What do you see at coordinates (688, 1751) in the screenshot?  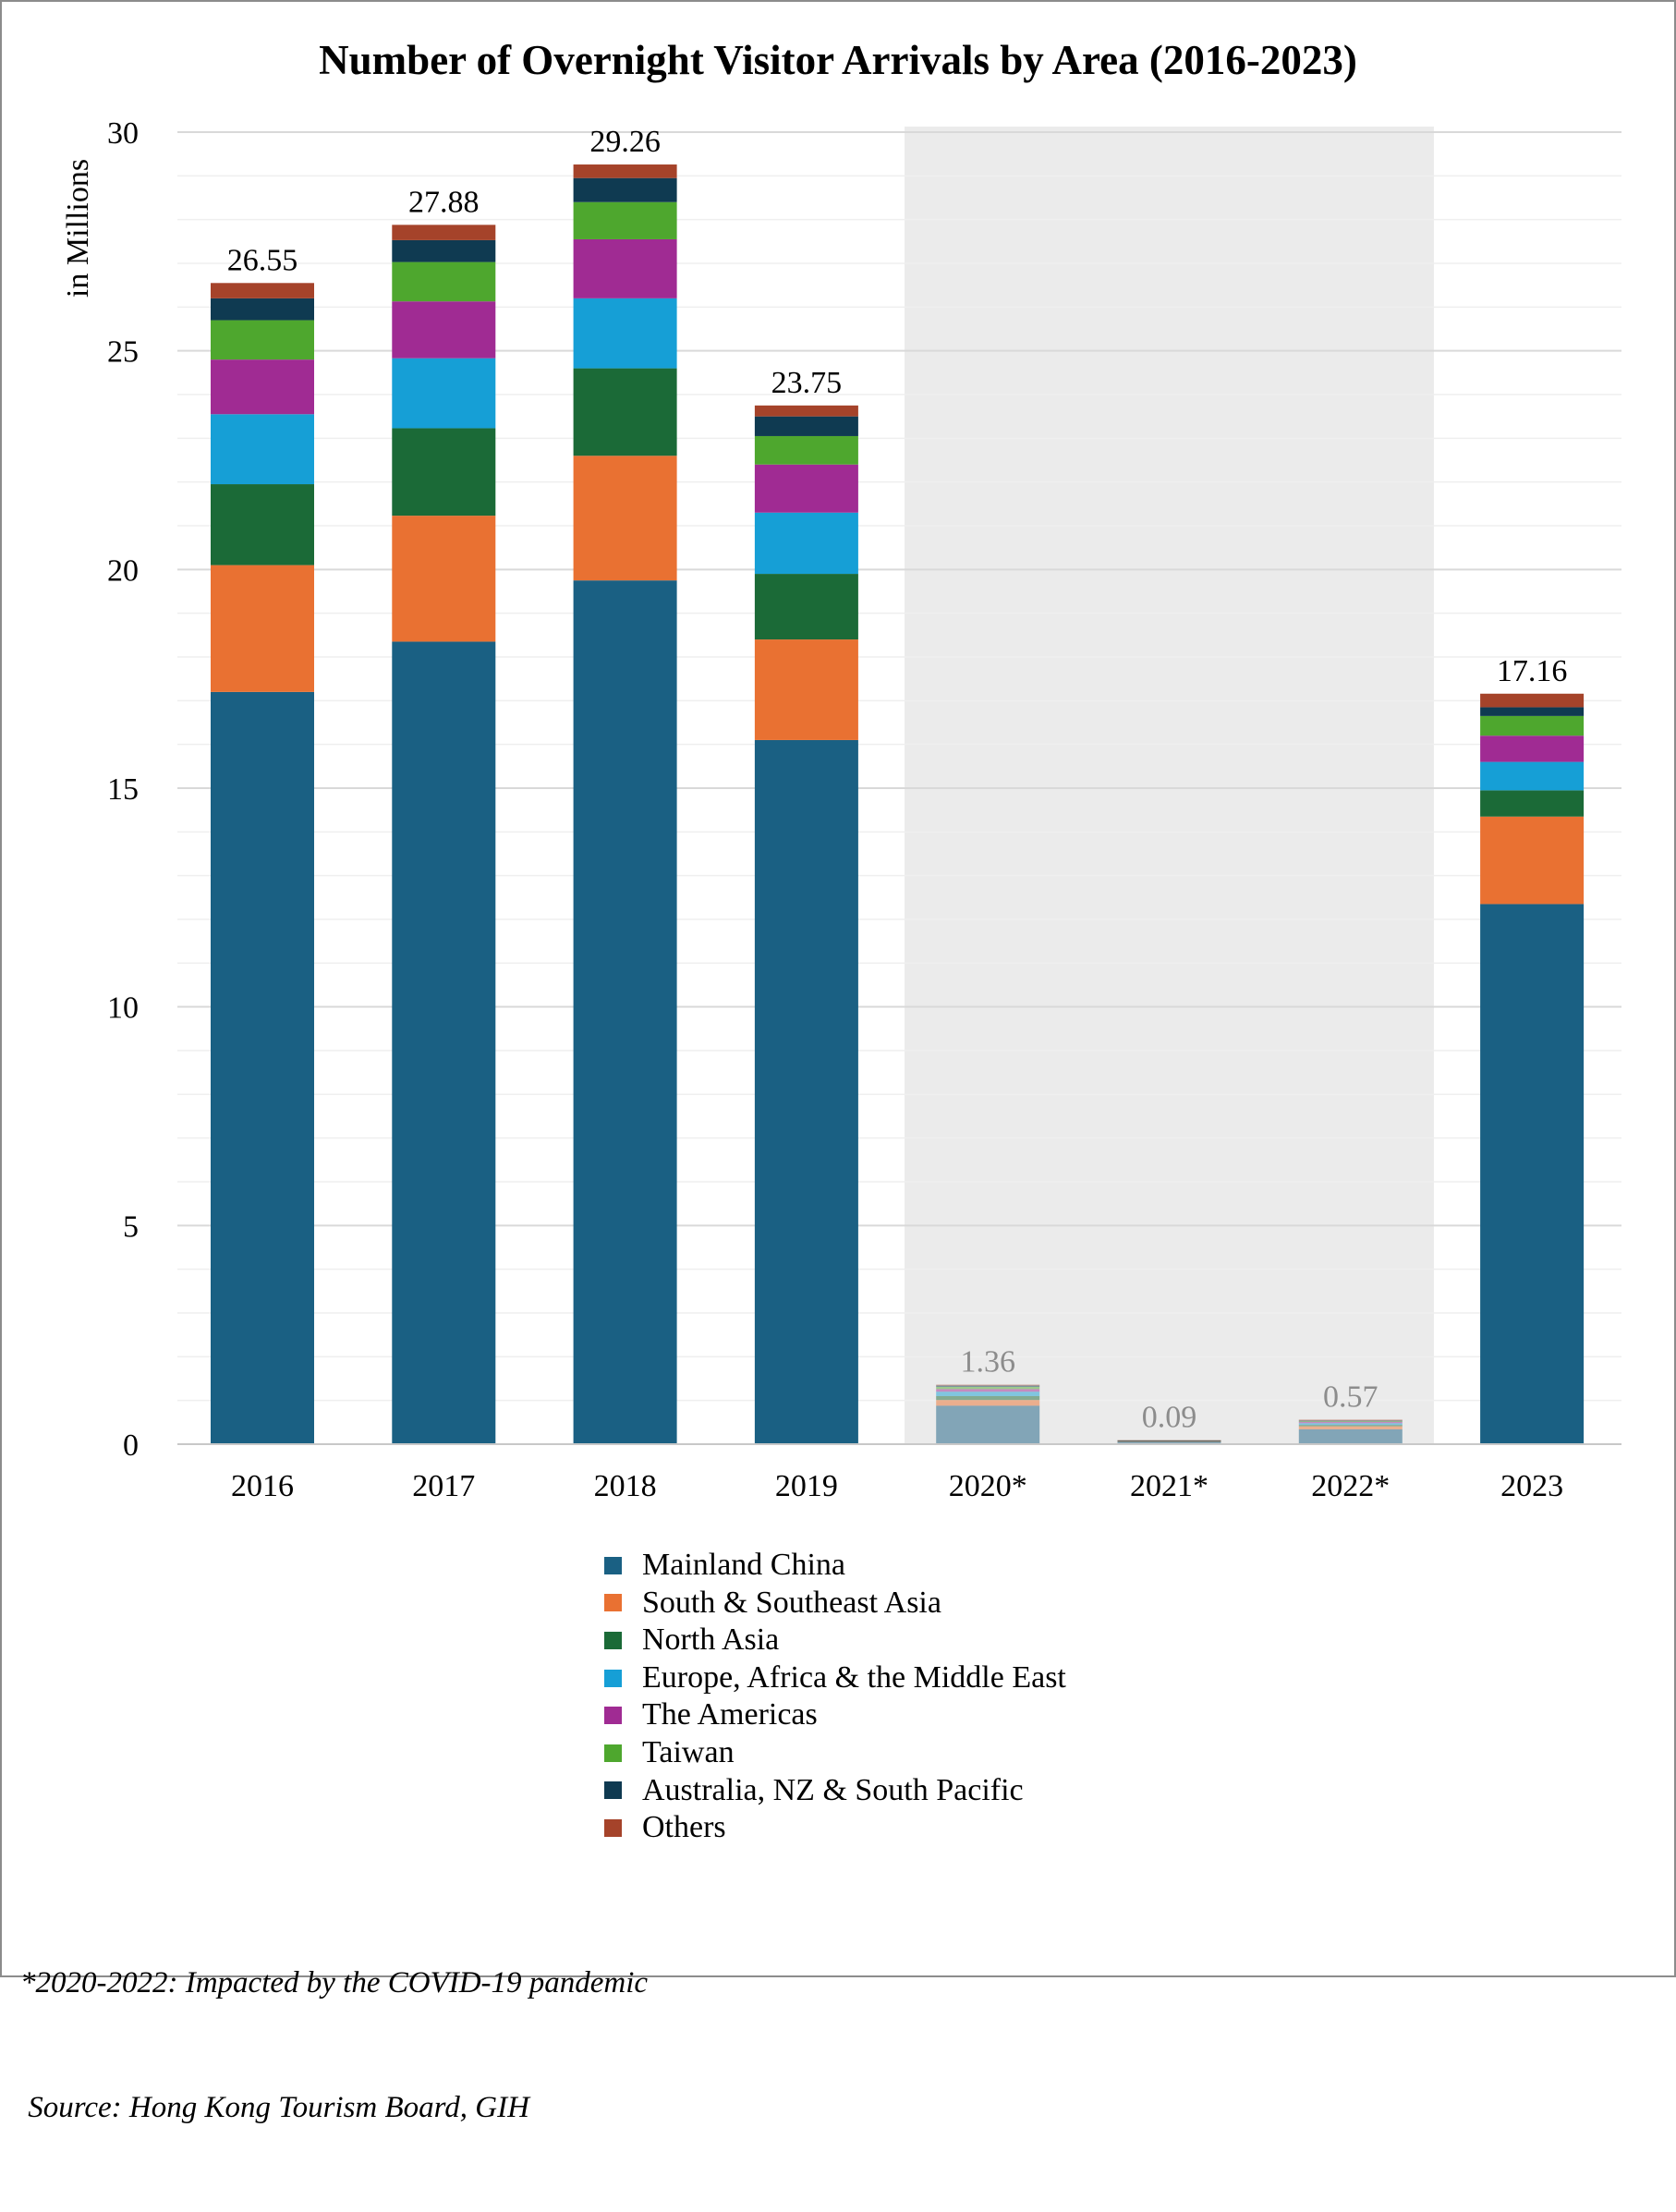 I see `legend-label: Taiwan` at bounding box center [688, 1751].